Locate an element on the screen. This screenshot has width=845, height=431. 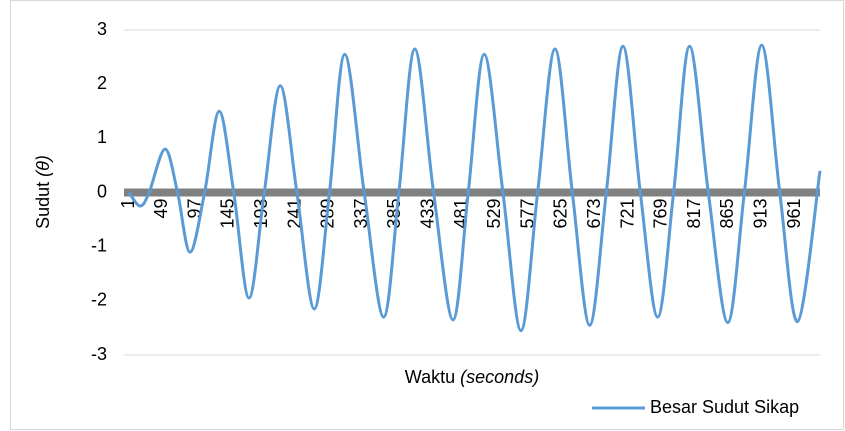
y-tick-label: 2 is located at coordinates (102, 83).